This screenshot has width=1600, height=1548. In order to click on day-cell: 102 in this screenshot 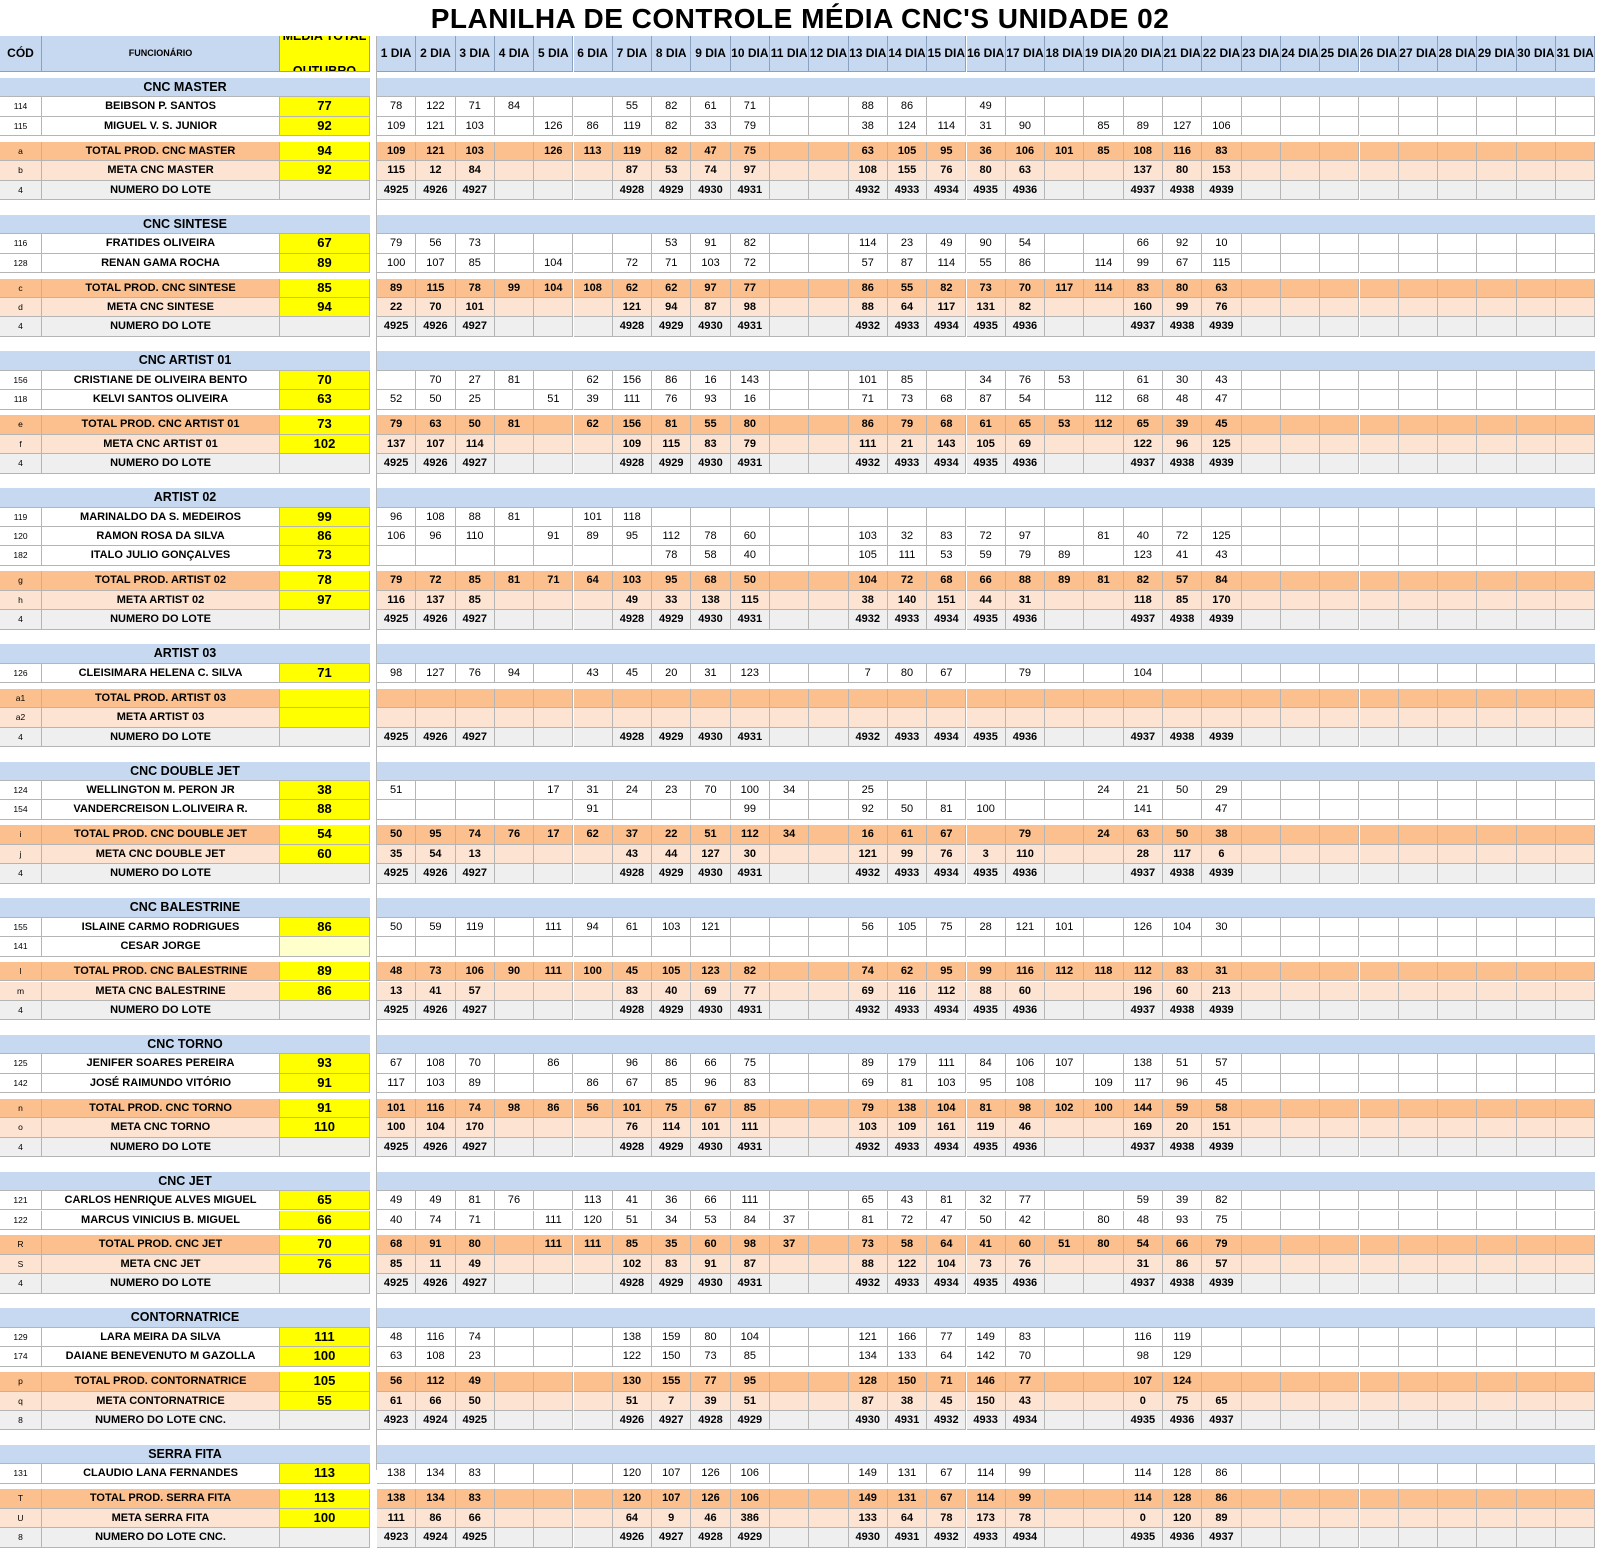, I will do `click(632, 1264)`.